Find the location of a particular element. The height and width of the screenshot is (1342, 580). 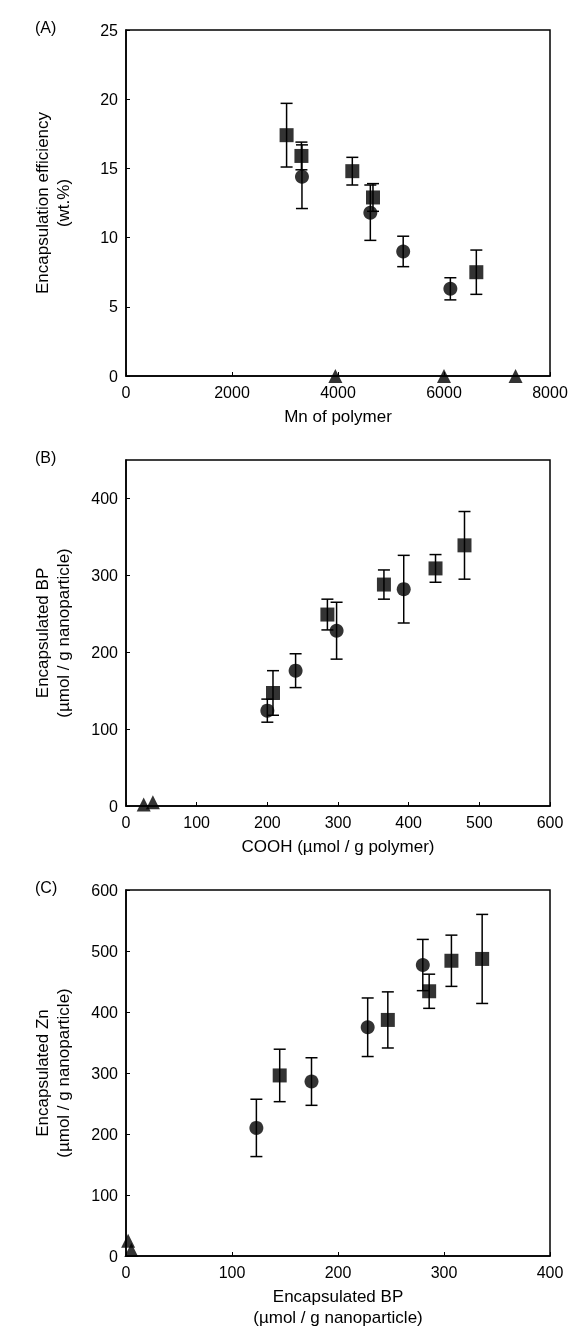

chart-title: (C) is located at coordinates (46, 887).